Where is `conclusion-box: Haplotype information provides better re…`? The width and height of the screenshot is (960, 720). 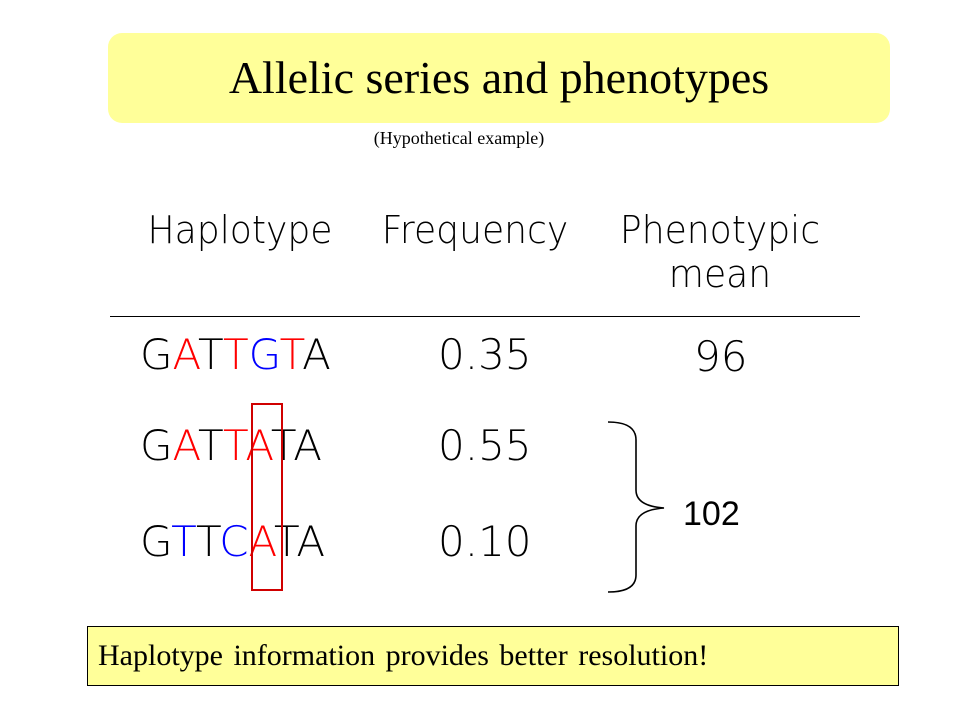
conclusion-box: Haplotype information provides better re… is located at coordinates (493, 656).